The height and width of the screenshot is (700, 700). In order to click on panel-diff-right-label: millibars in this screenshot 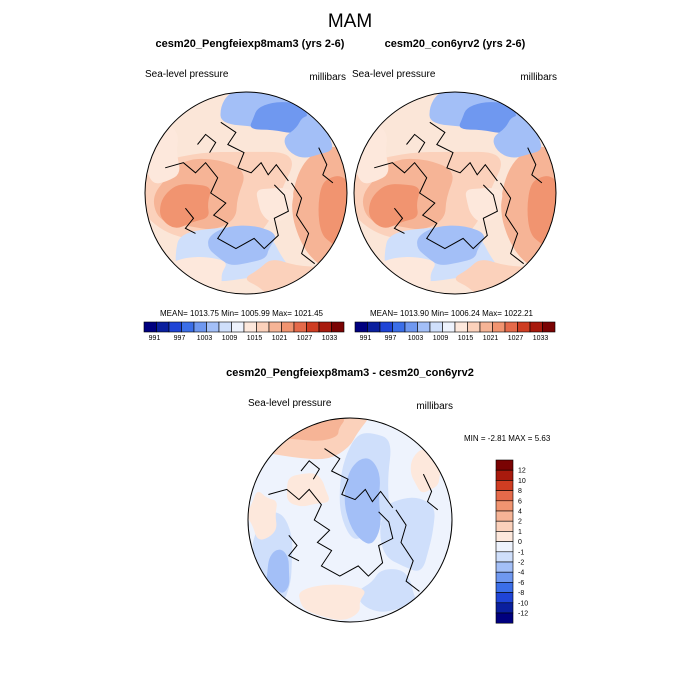, I will do `click(434, 406)`.